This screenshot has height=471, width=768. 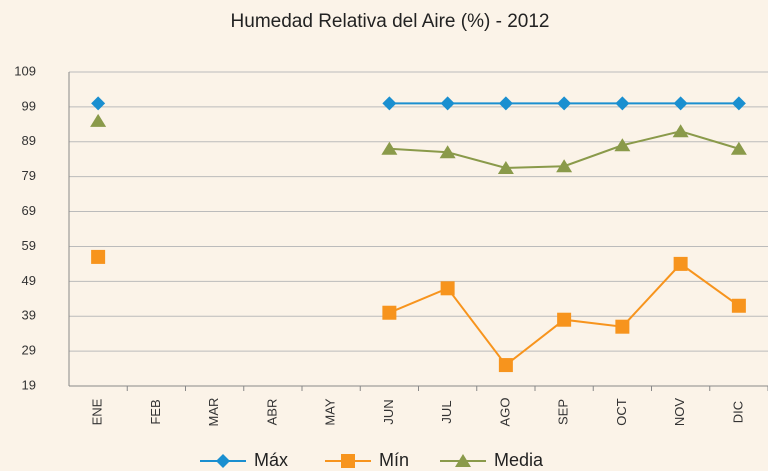 What do you see at coordinates (271, 412) in the screenshot?
I see `x-tick-label: ABR` at bounding box center [271, 412].